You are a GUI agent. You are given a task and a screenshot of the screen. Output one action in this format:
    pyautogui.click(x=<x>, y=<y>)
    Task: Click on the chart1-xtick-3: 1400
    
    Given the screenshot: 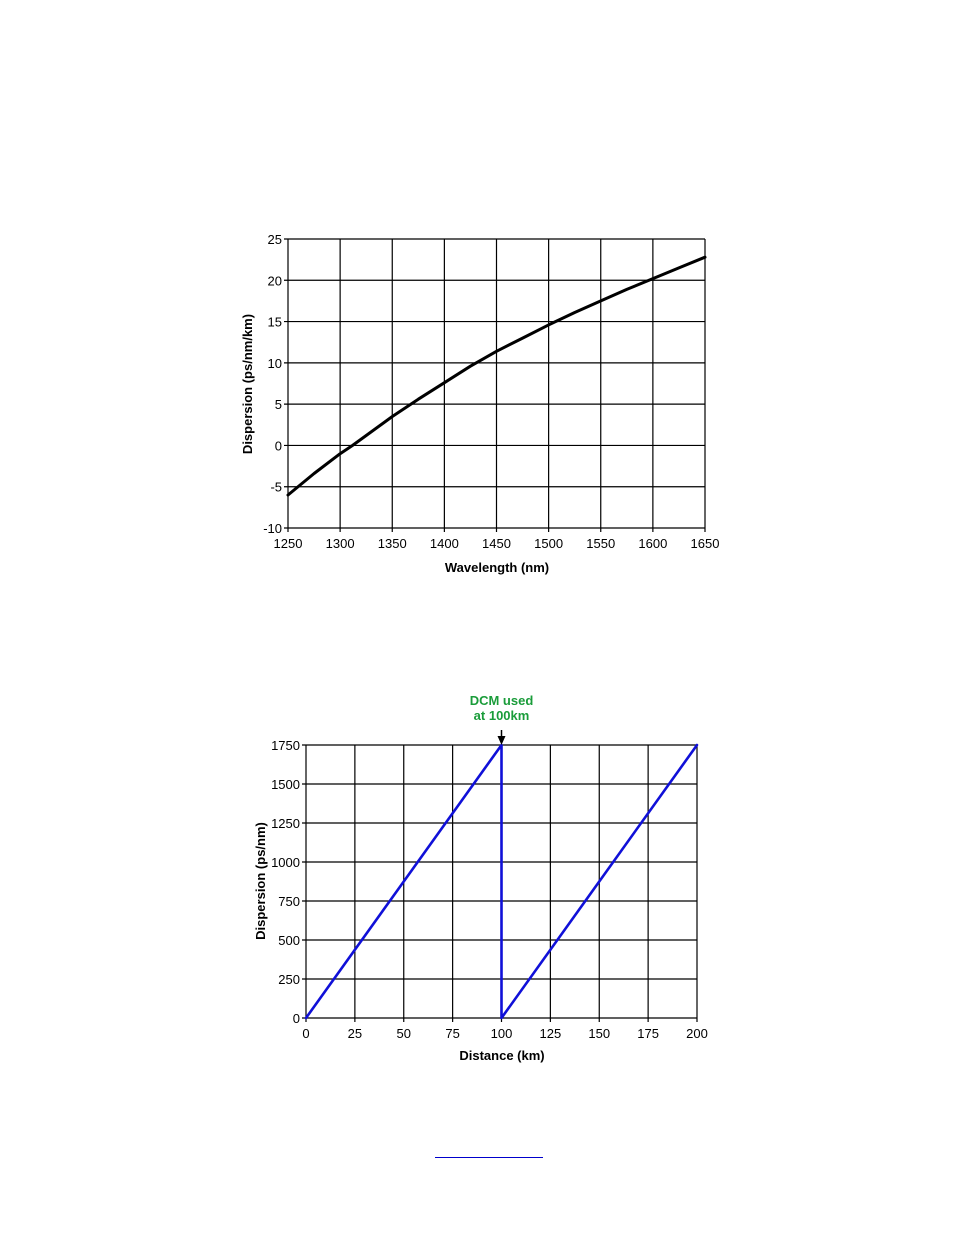 What is the action you would take?
    pyautogui.click(x=444, y=543)
    